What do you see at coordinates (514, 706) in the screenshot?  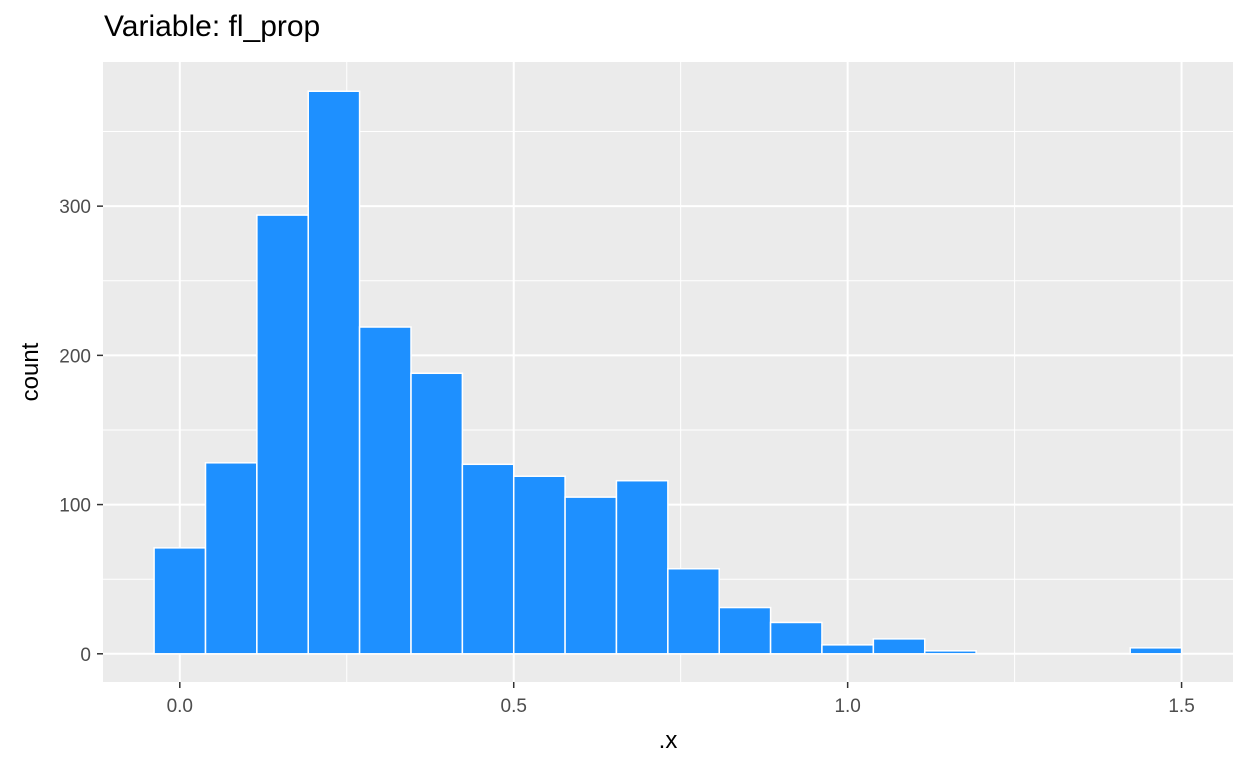 I see `x-tick-label: 0.5` at bounding box center [514, 706].